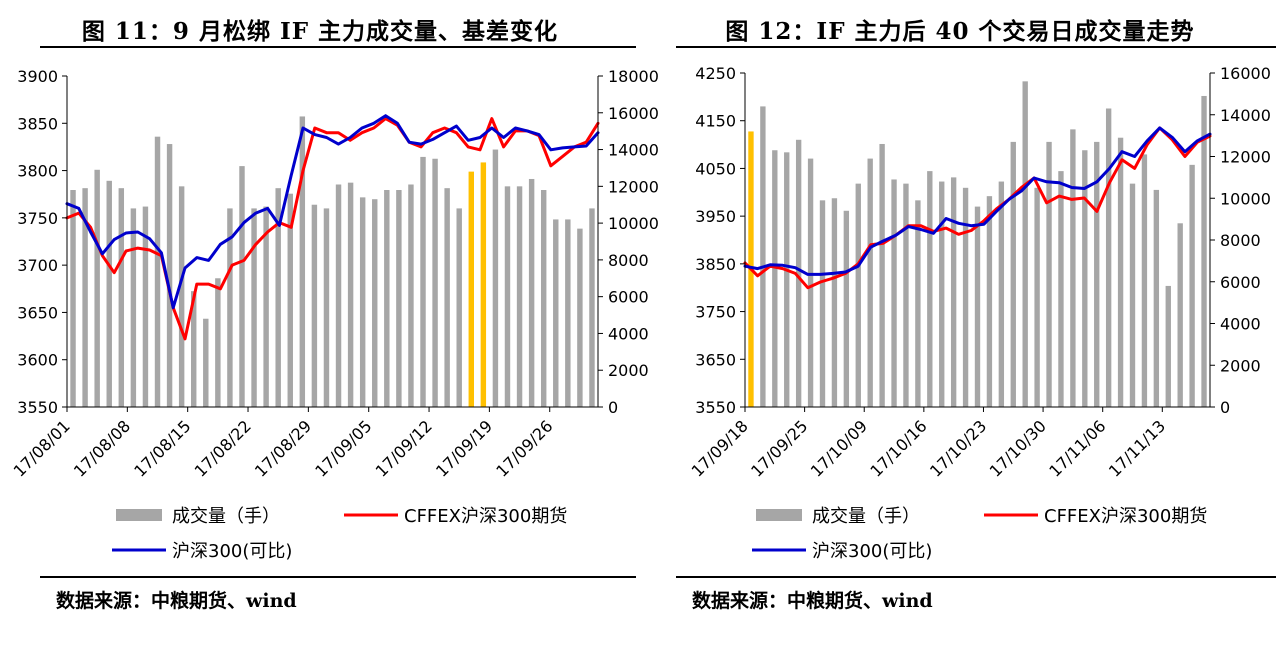 The width and height of the screenshot is (1280, 670). I want to click on x-tick-label: 17/10/30, so click(1018, 448).